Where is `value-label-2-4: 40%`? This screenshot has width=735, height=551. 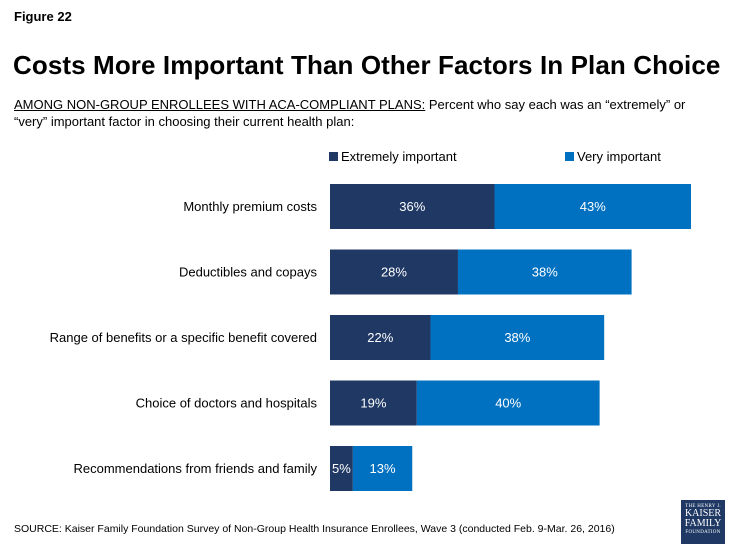 value-label-2-4: 40% is located at coordinates (508, 403).